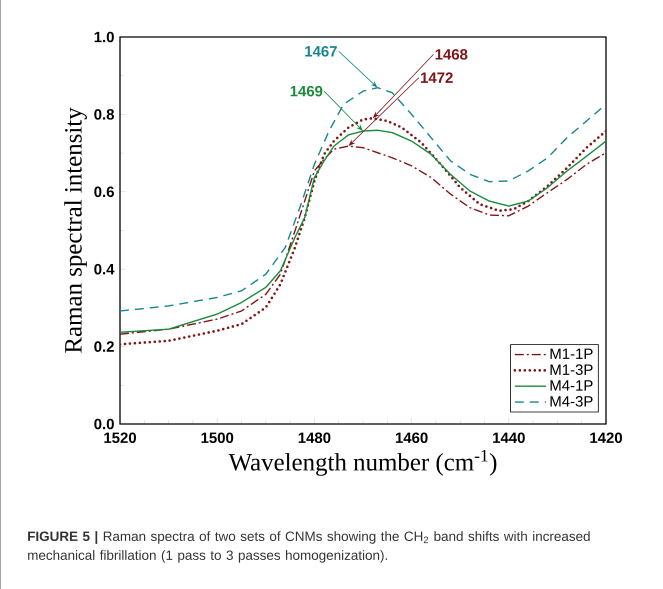 The width and height of the screenshot is (663, 589). What do you see at coordinates (104, 424) in the screenshot?
I see `y-tick-label: 0.0` at bounding box center [104, 424].